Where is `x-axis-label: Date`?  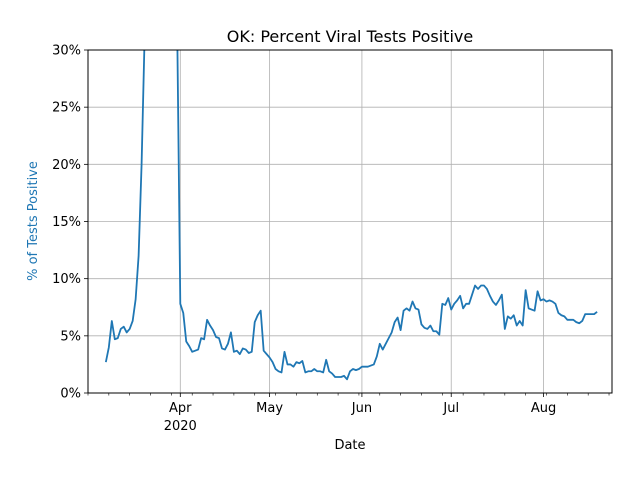 x-axis-label: Date is located at coordinates (349, 445).